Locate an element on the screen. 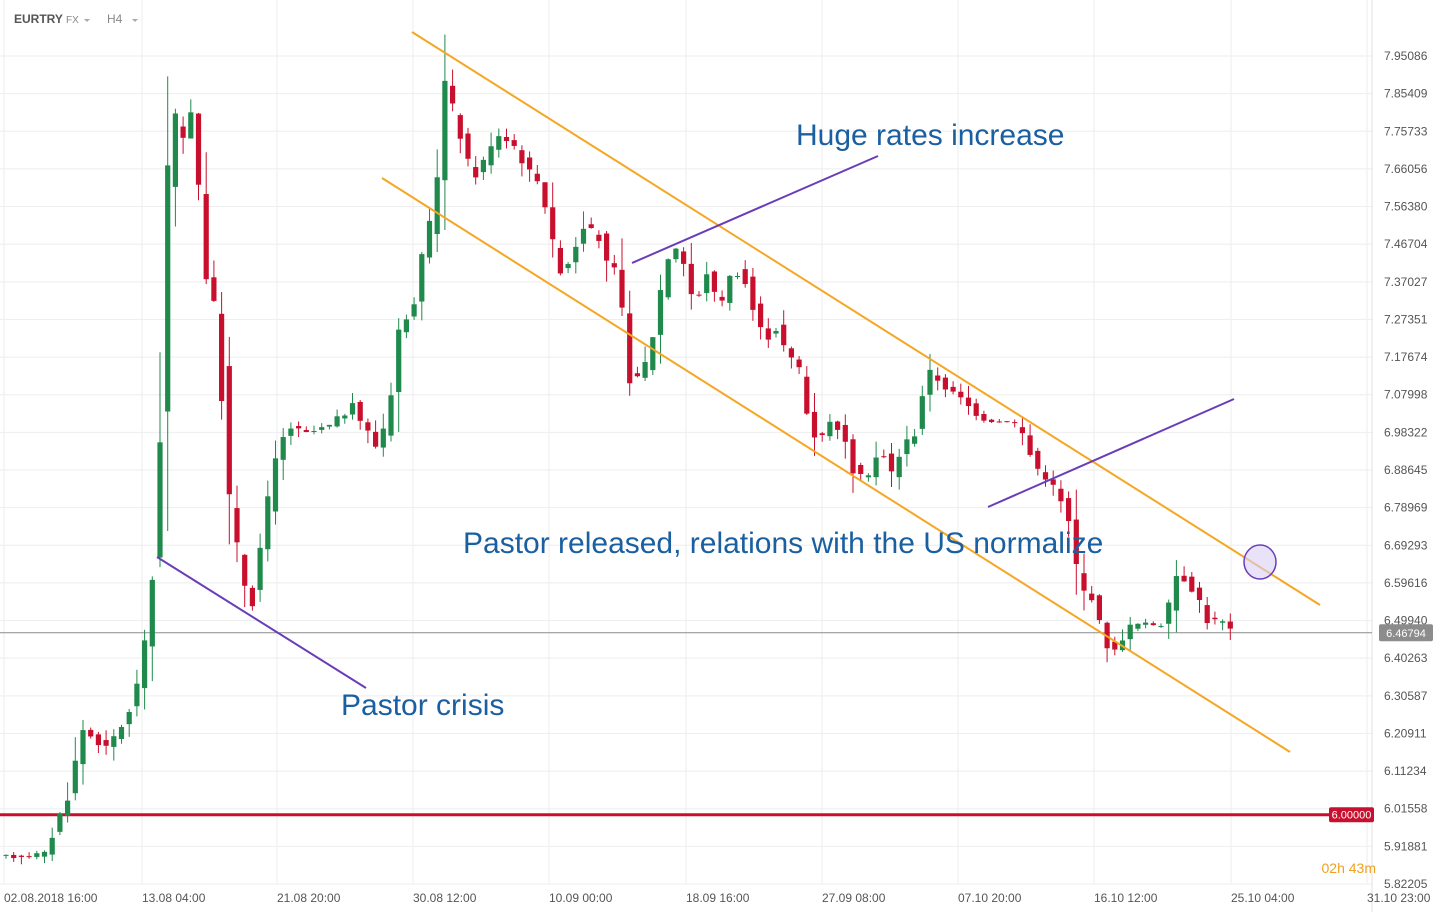 The width and height of the screenshot is (1444, 912). price-tick-label: 6.88645 is located at coordinates (1406, 470).